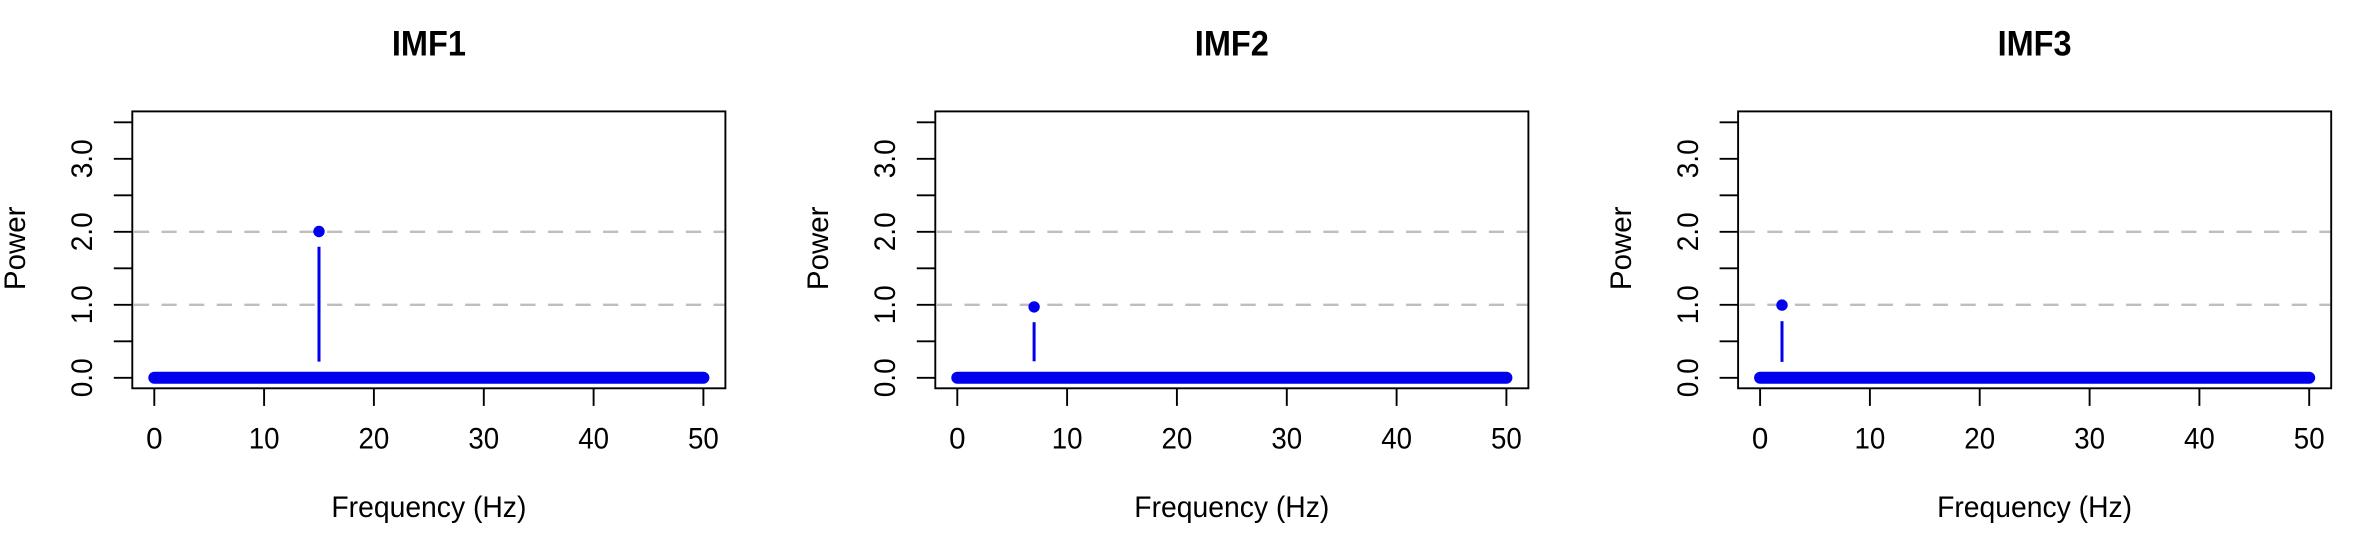  I want to click on svg-text: IMF1, so click(429, 43).